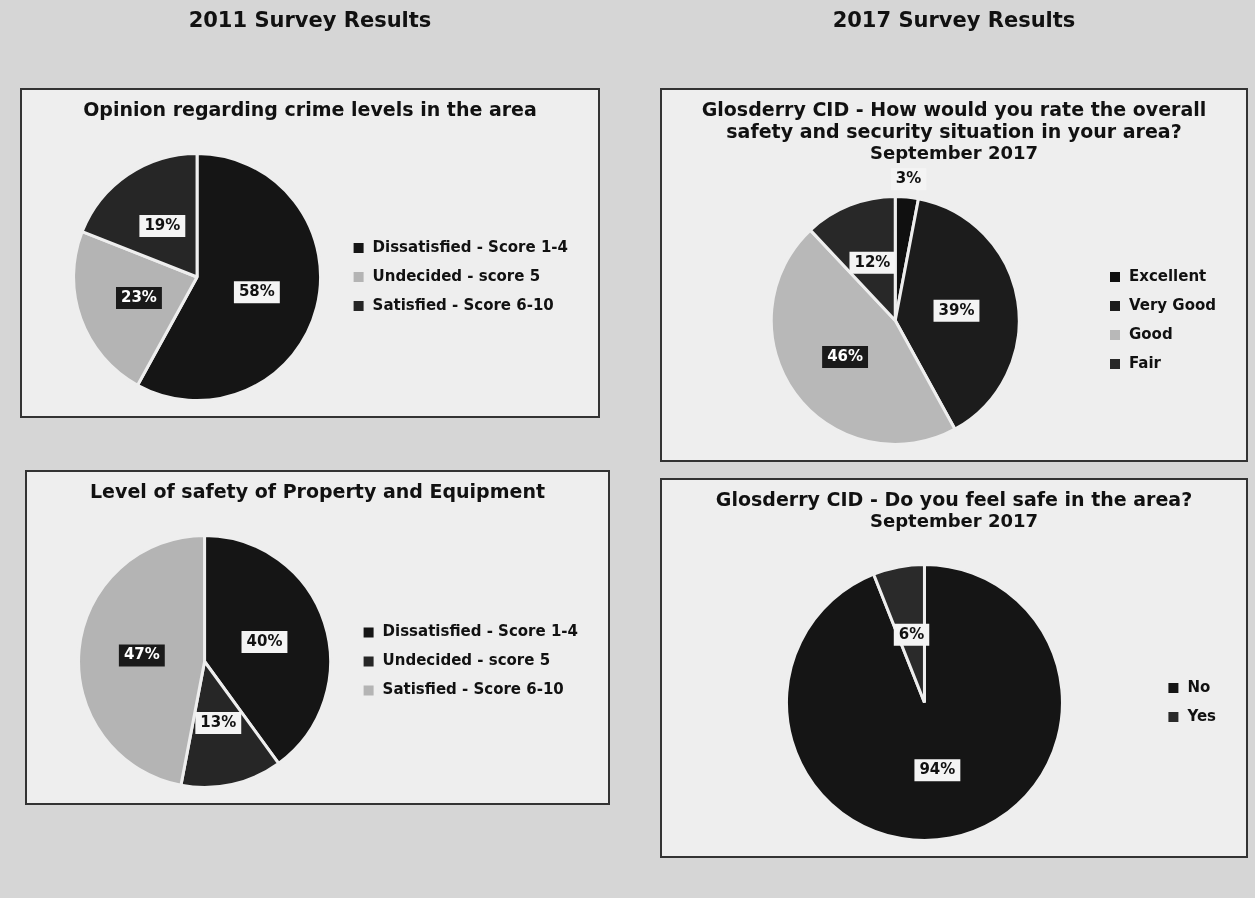 The image size is (1255, 898). What do you see at coordinates (1145, 362) in the screenshot?
I see `legend-label: Fair` at bounding box center [1145, 362].